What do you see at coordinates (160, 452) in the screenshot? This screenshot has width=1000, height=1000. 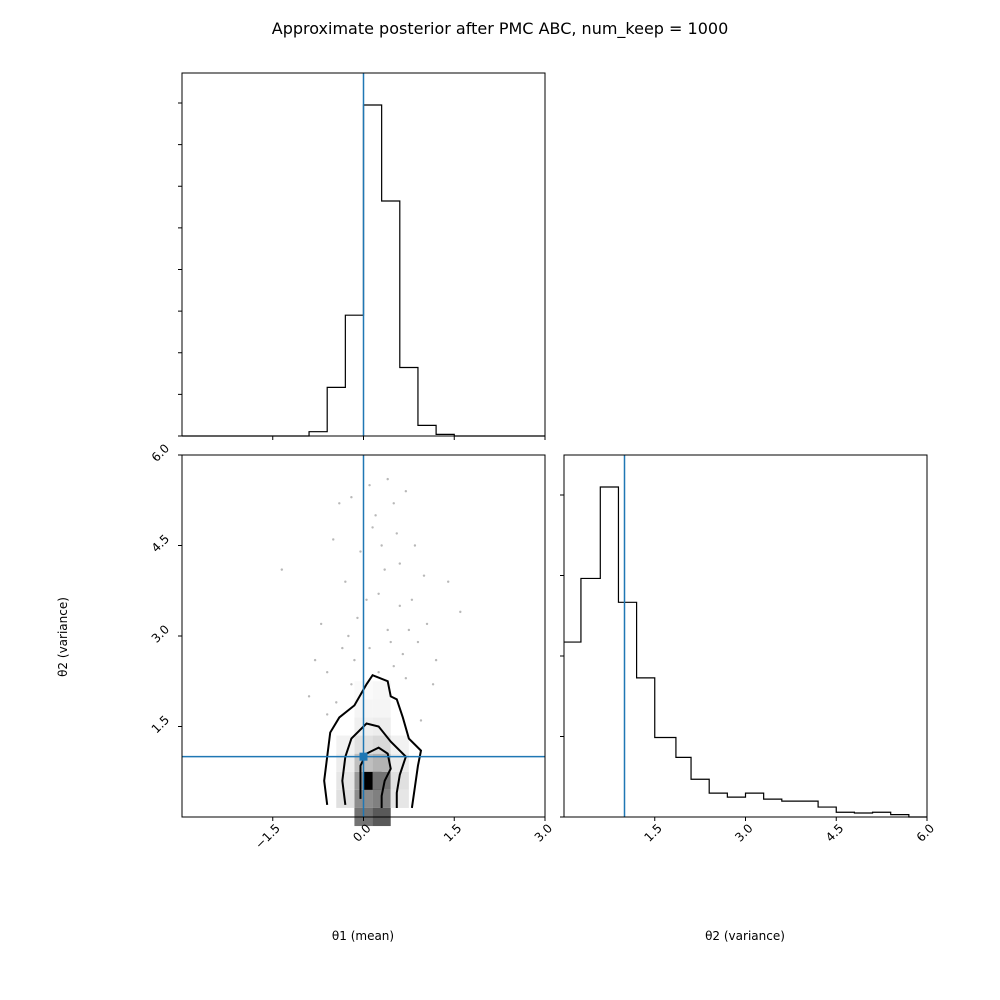 I see `joint-ytick-label: 6.0` at bounding box center [160, 452].